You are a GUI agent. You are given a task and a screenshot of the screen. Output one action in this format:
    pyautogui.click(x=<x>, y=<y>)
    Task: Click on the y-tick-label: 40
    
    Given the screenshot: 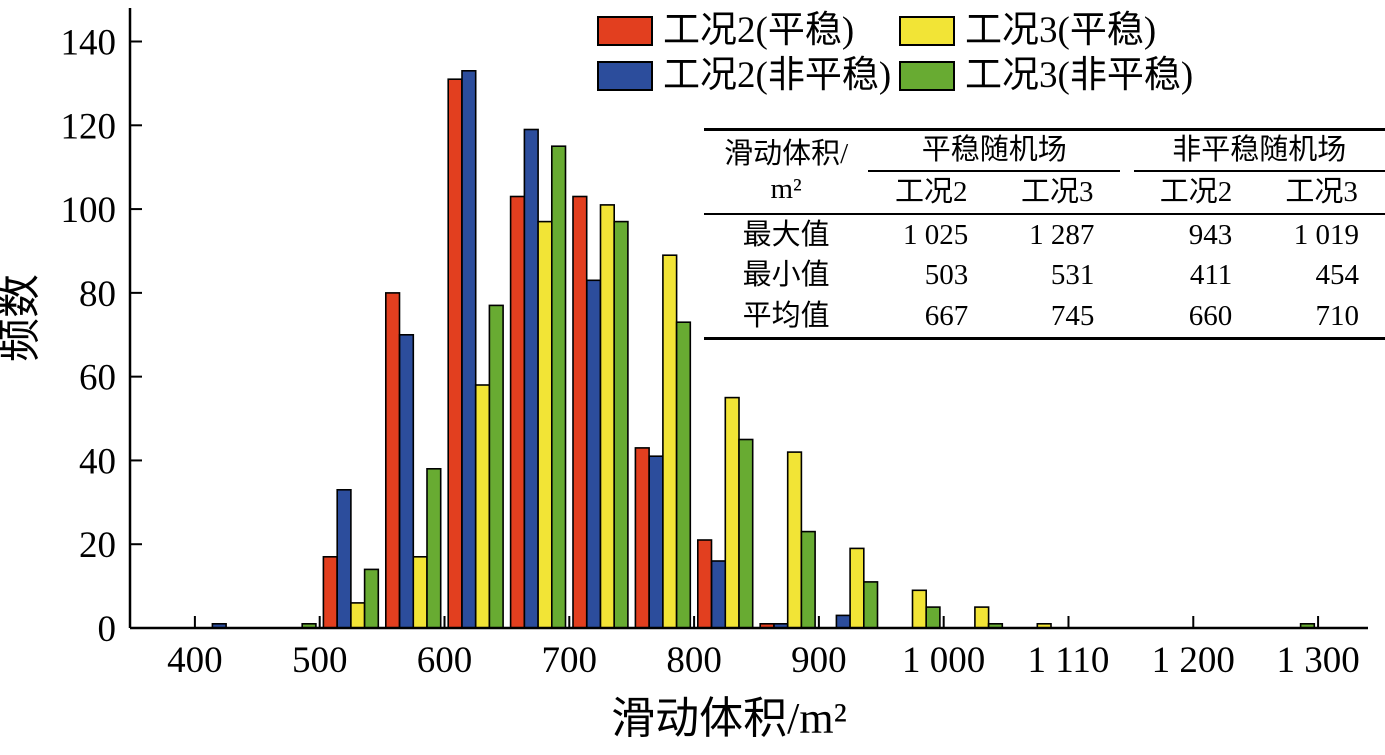 What is the action you would take?
    pyautogui.click(x=97, y=461)
    